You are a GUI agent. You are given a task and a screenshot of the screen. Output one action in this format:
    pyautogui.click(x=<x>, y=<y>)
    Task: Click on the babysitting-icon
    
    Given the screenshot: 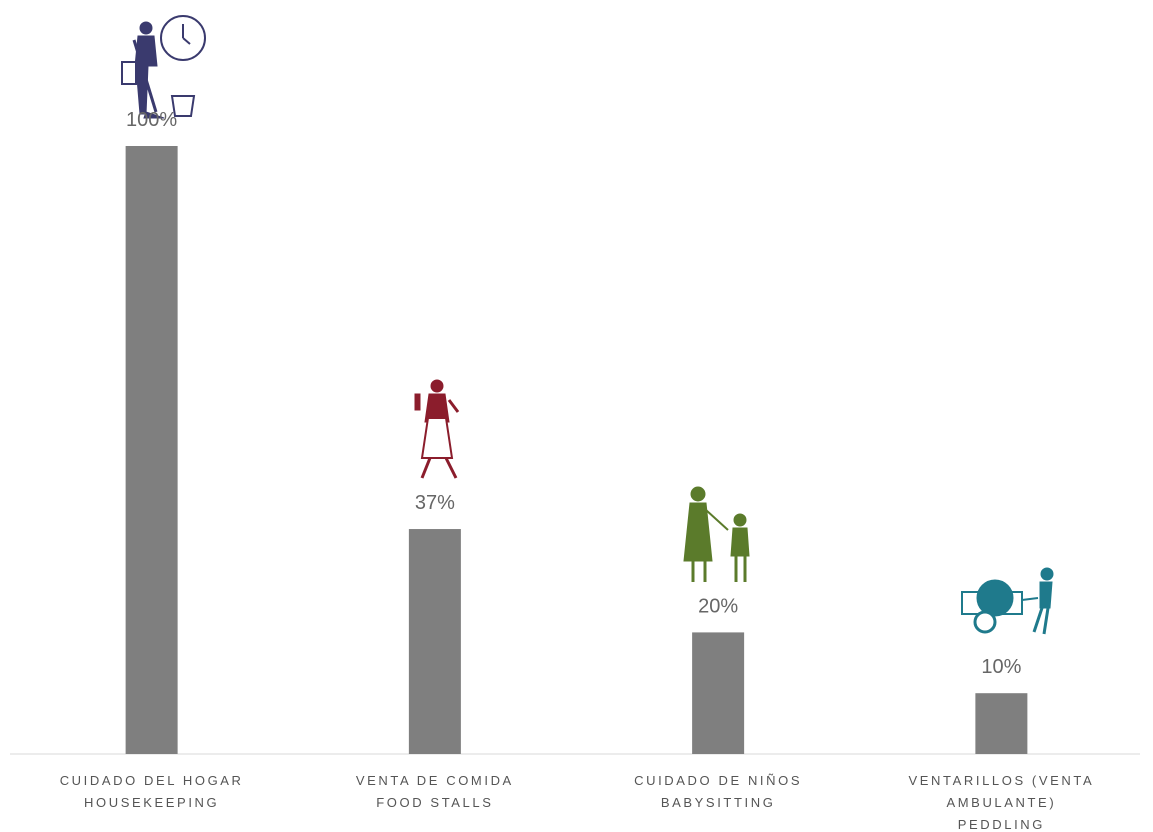 What is the action you would take?
    pyautogui.click(x=716, y=534)
    